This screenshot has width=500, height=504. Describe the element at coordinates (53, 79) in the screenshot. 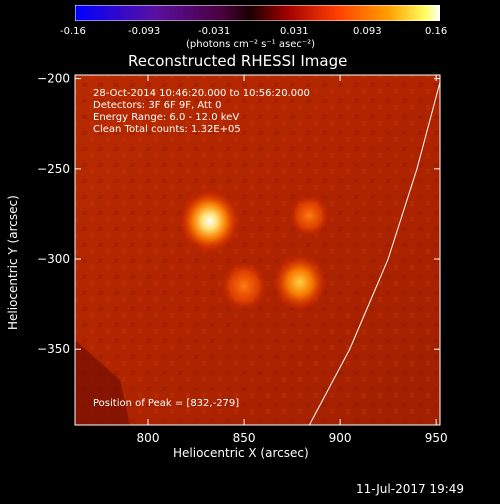

I see `y-tick-label--200: −200` at that location.